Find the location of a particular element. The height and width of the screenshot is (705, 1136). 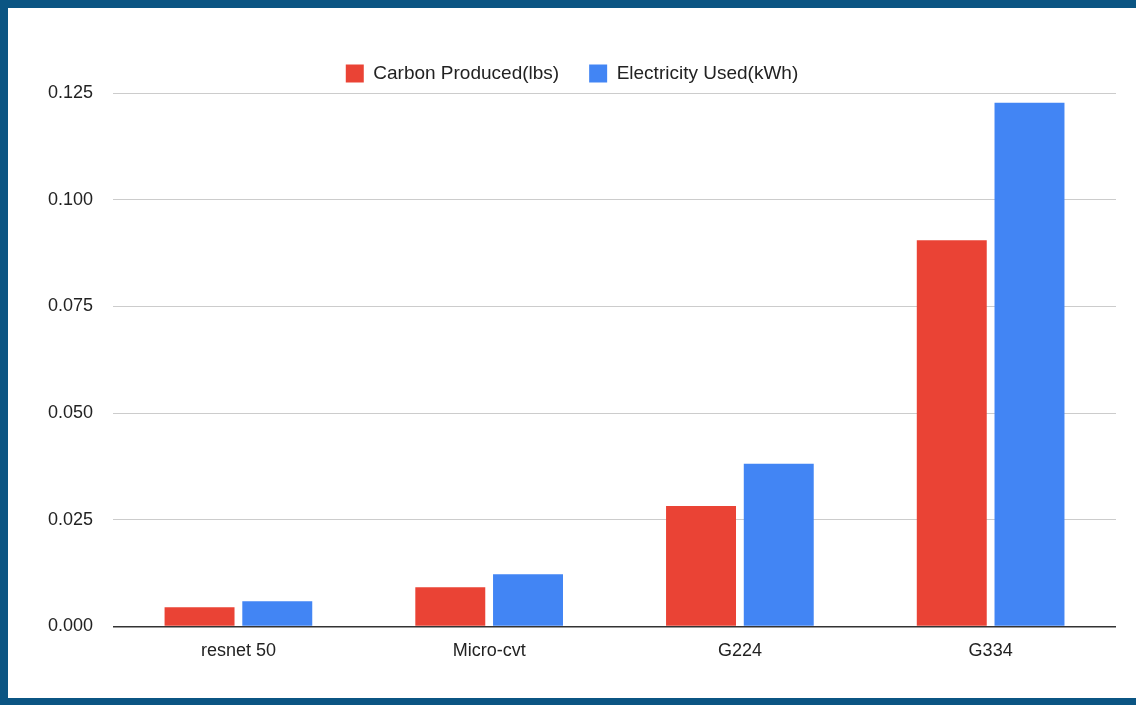

x-tick-label: Micro-cvt is located at coordinates (489, 650).